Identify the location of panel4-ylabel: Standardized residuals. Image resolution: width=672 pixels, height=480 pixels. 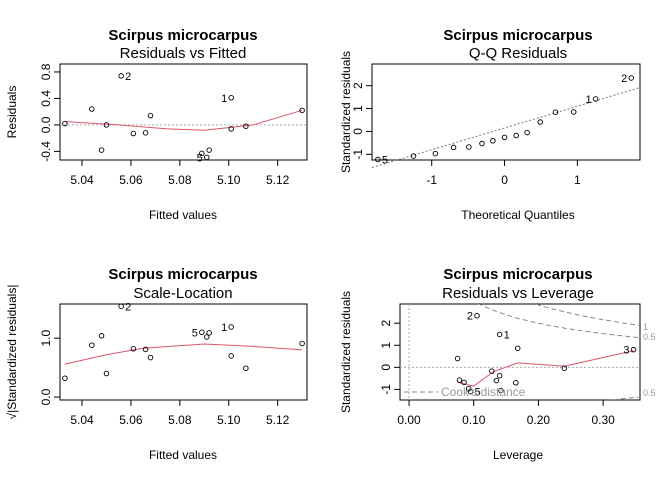
(346, 352).